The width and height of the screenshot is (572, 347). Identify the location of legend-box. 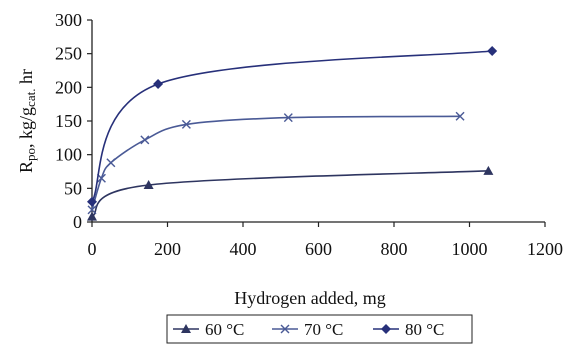
(319, 329).